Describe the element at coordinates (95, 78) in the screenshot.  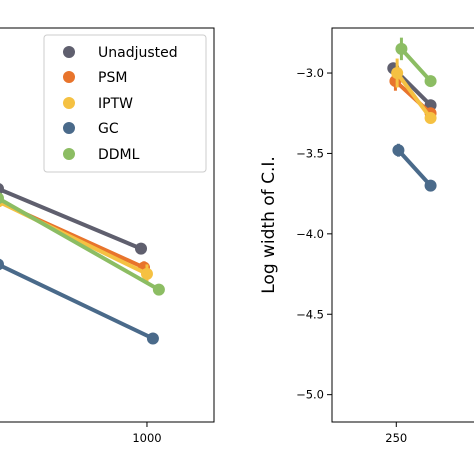
I see `legend-entry-psm: PSM` at that location.